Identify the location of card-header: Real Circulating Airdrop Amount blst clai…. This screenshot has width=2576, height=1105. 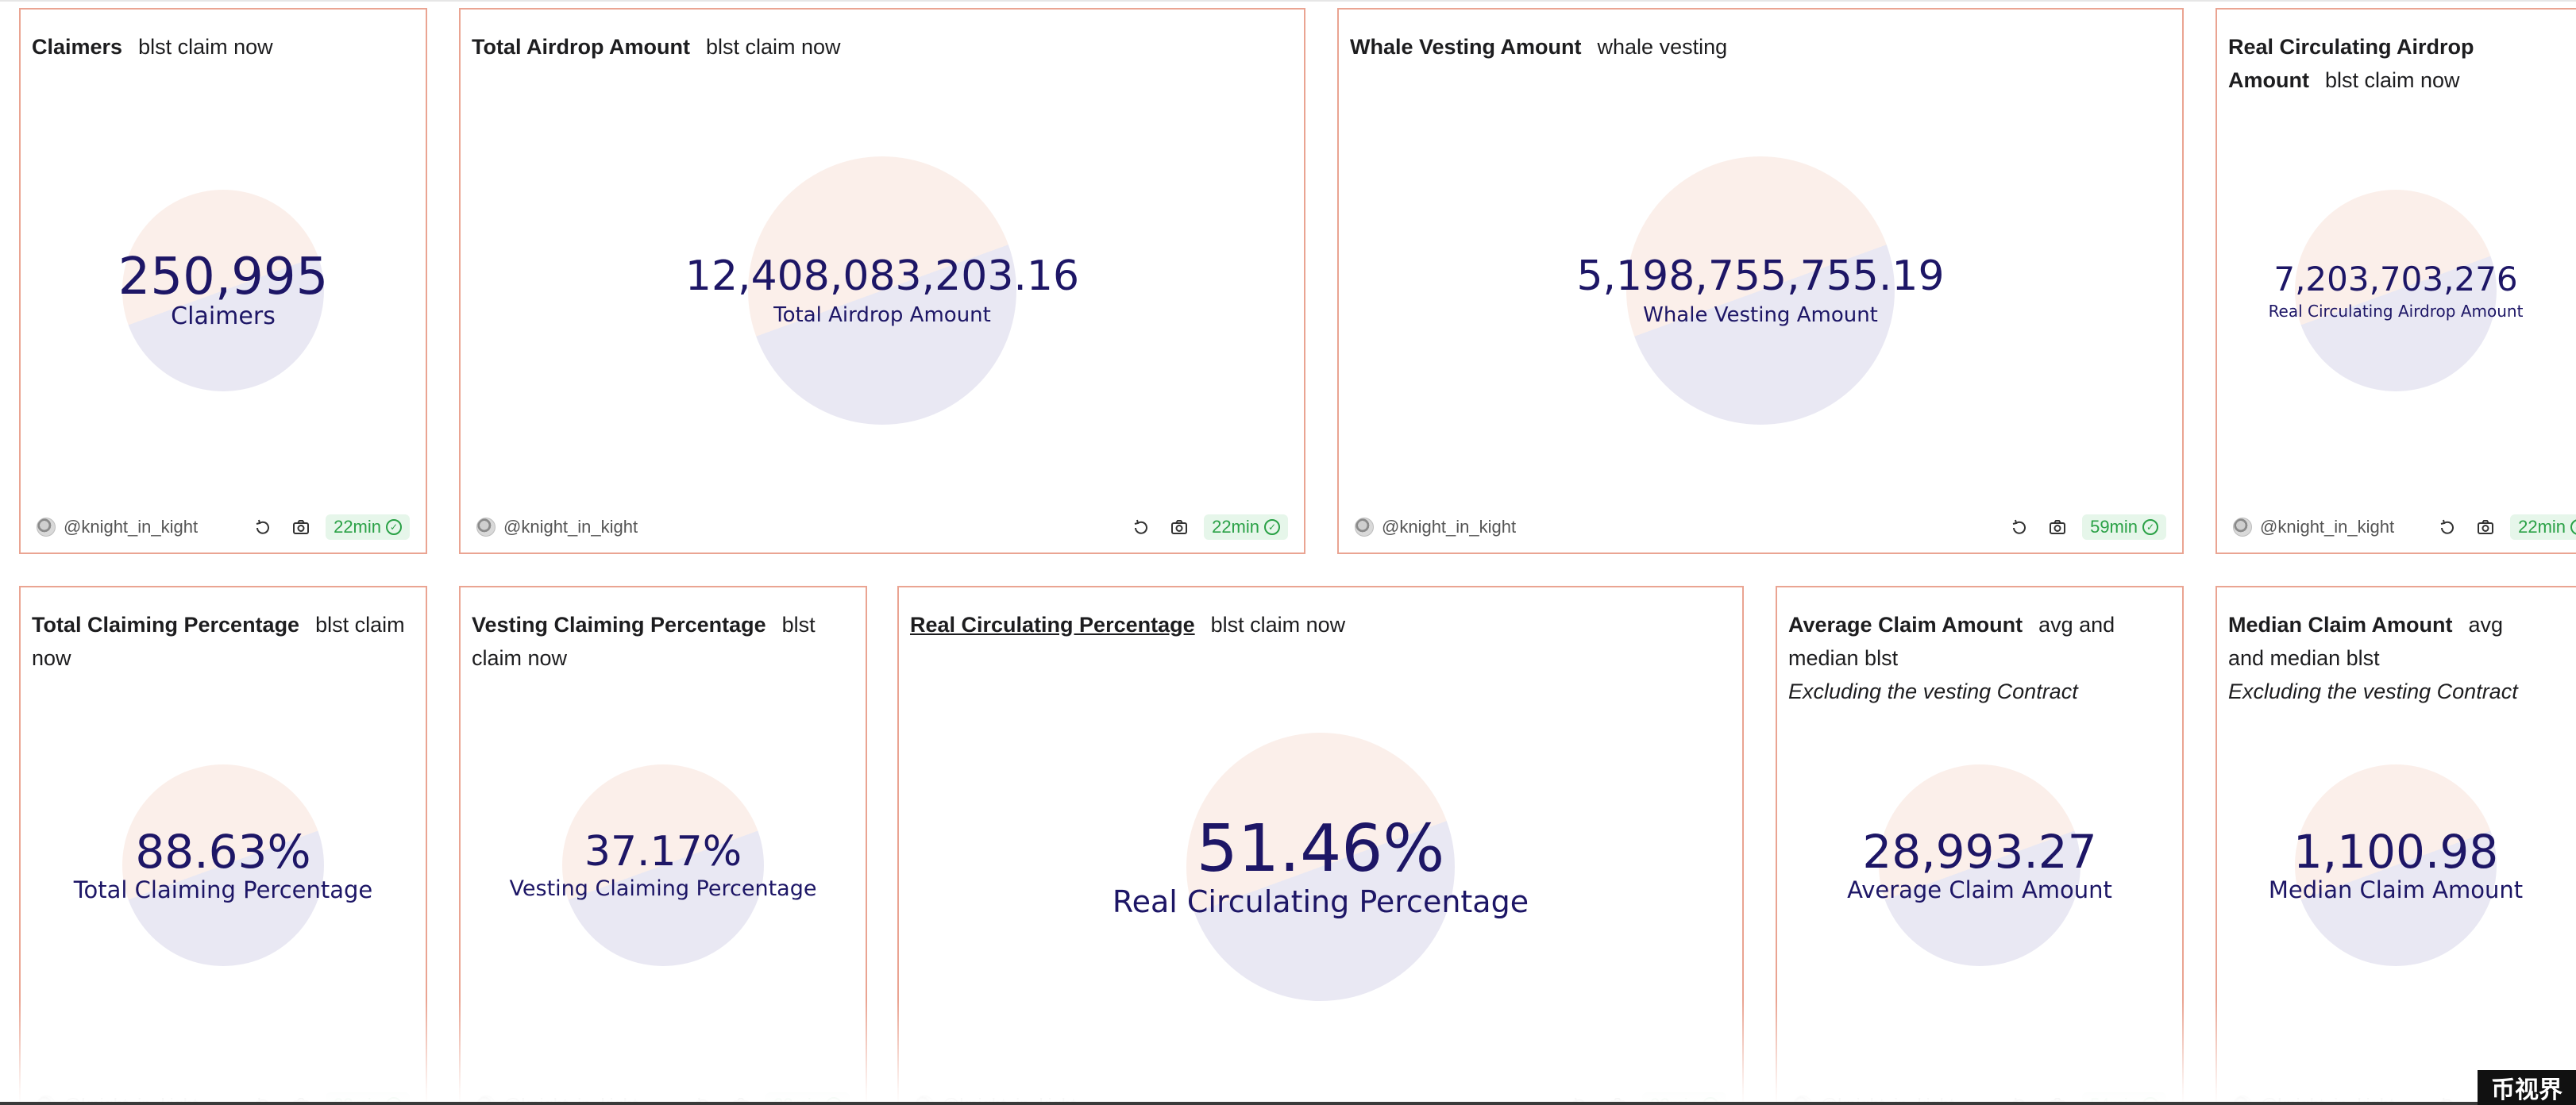
(2395, 63).